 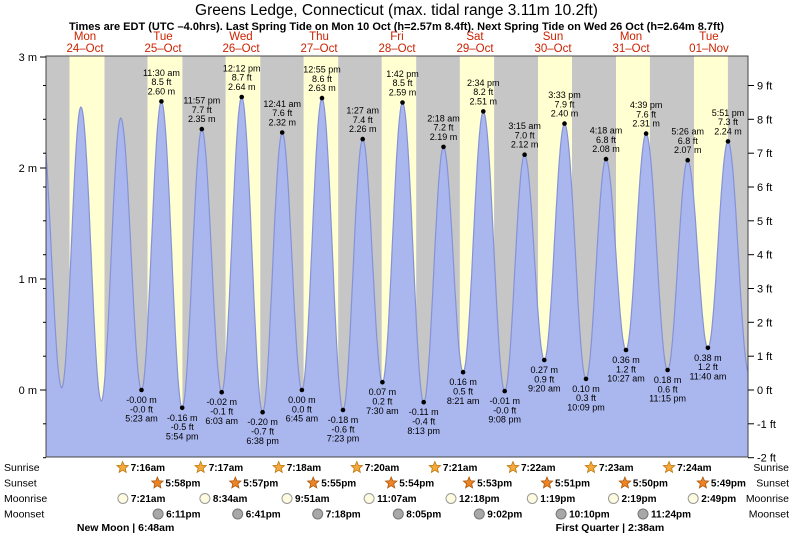 I want to click on svg-text: 5:58pm, so click(x=182, y=484).